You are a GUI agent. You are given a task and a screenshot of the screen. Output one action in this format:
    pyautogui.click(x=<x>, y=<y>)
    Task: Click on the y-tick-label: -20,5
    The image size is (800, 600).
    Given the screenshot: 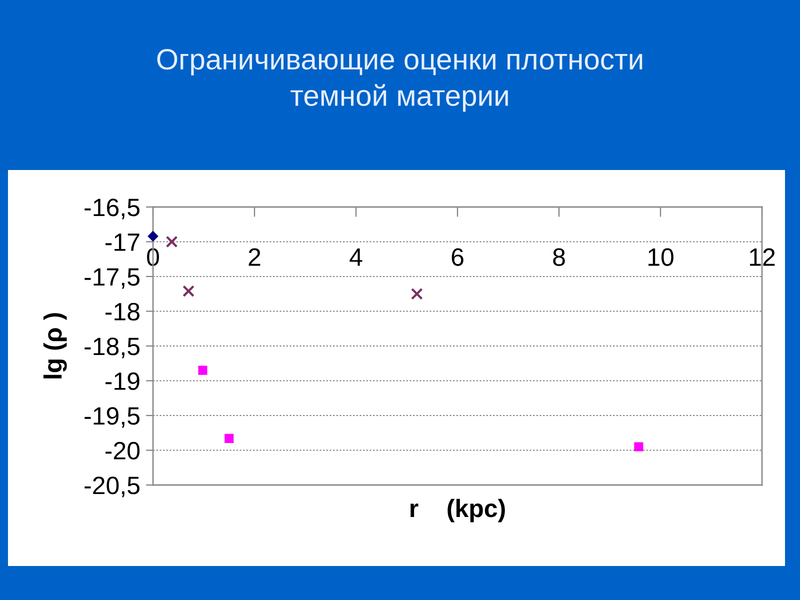 What is the action you would take?
    pyautogui.click(x=112, y=487)
    